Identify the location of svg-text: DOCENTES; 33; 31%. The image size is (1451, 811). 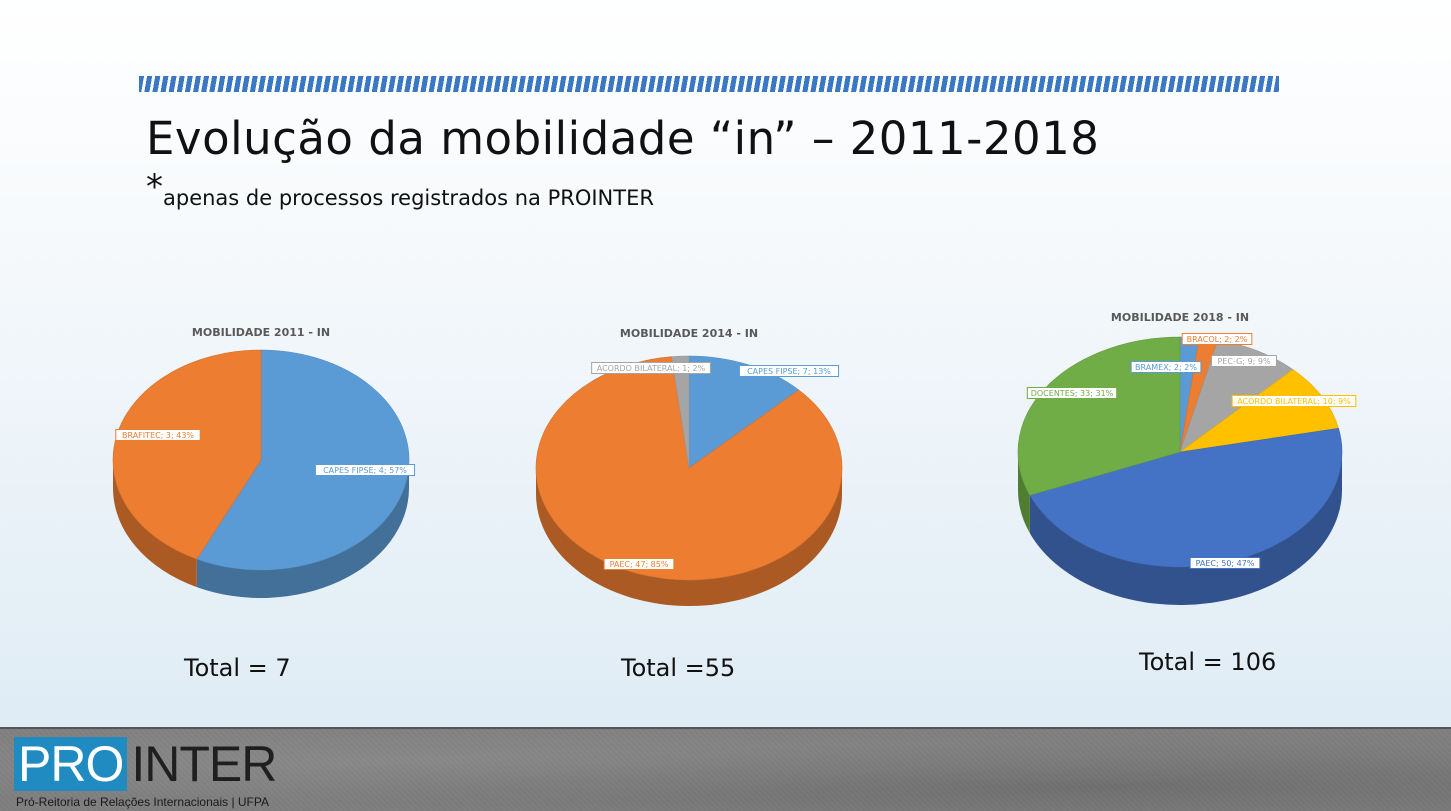
(1072, 393).